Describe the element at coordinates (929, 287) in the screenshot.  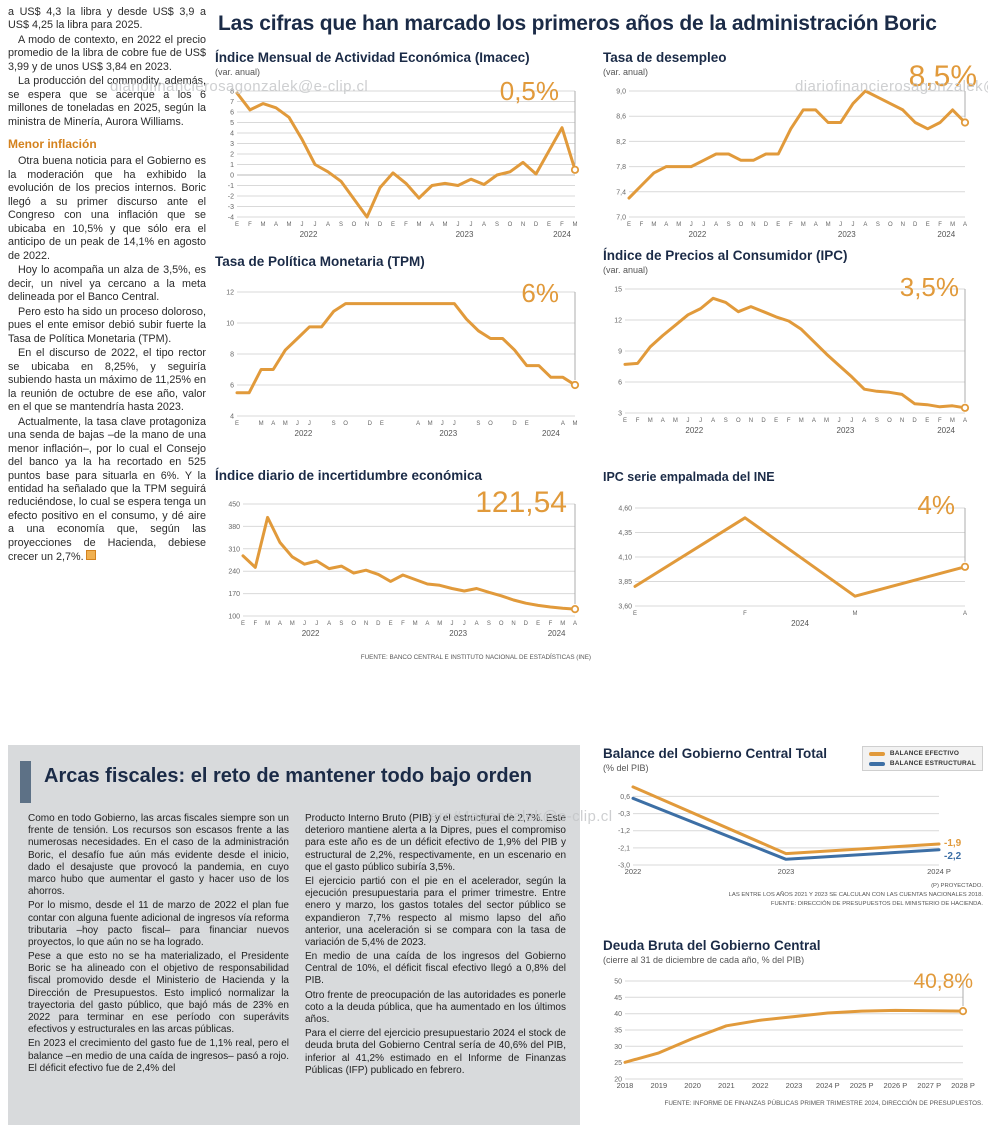
I see `highlight-value: 3,5%` at that location.